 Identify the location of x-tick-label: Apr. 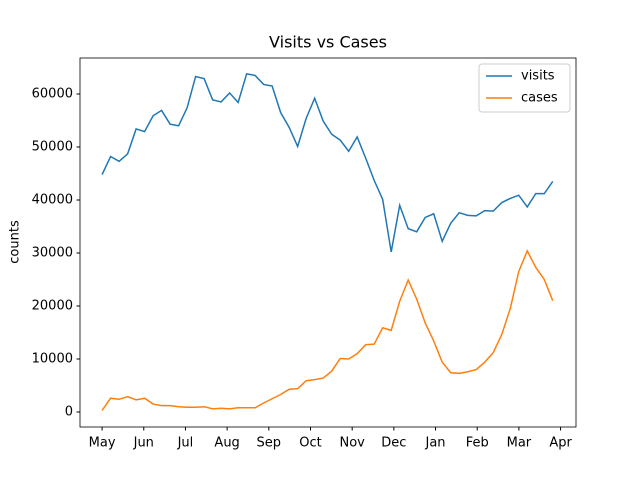
(560, 443).